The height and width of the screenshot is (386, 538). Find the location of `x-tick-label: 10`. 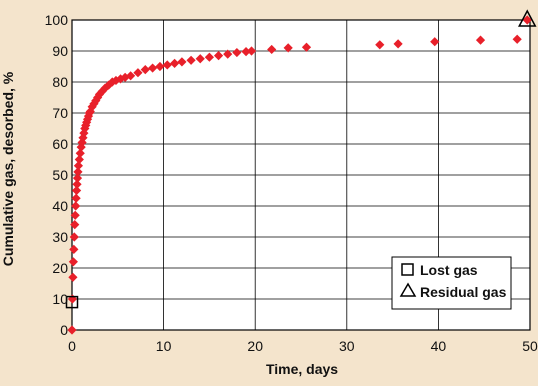

x-tick-label: 10 is located at coordinates (164, 346).